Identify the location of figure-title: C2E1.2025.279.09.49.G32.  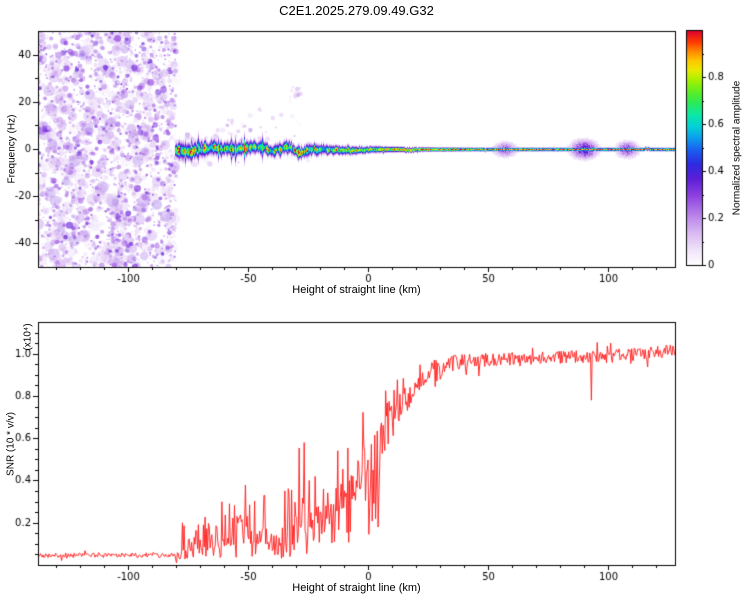
(356, 10).